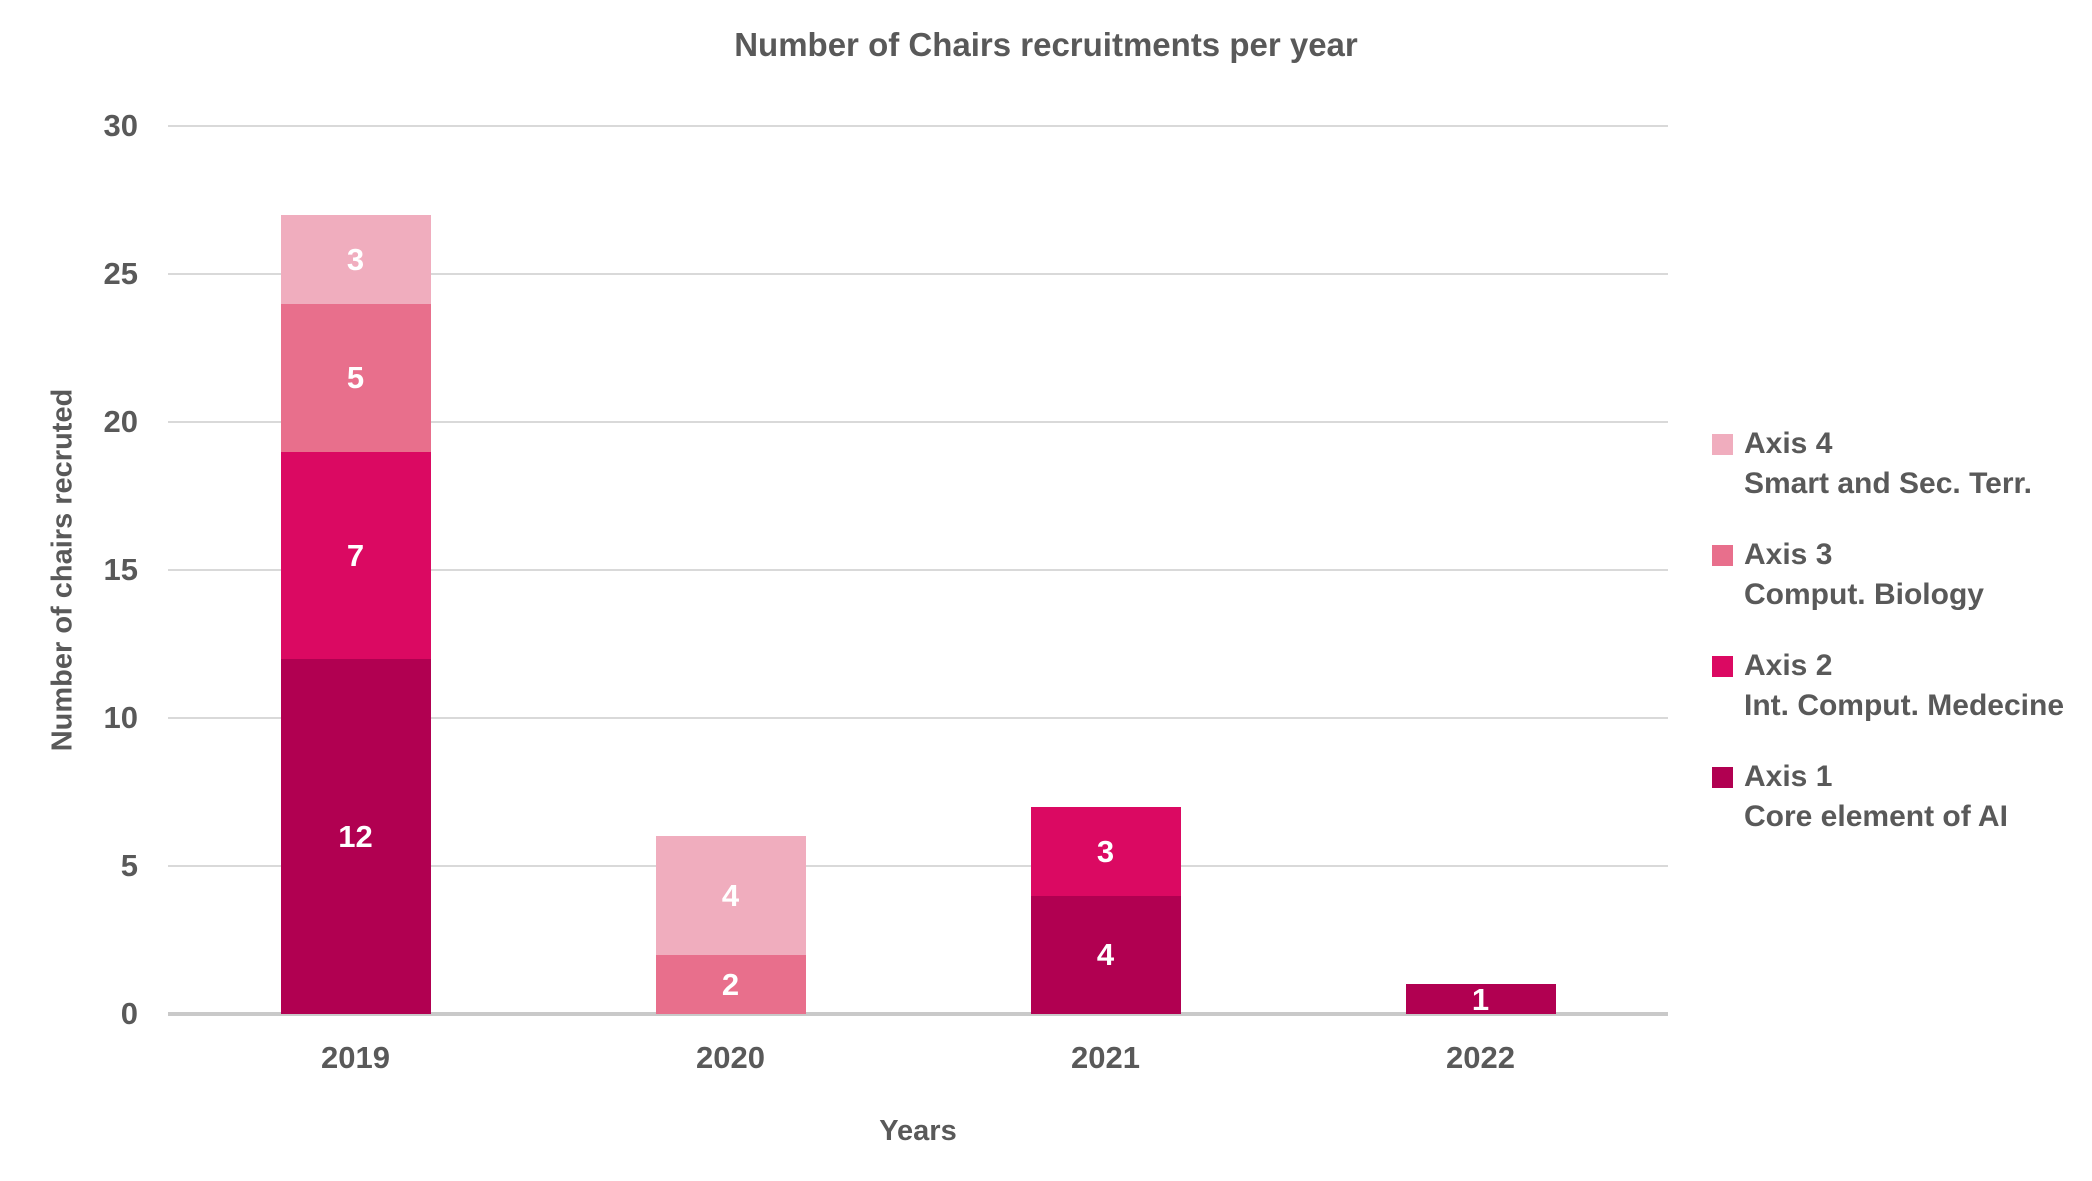  What do you see at coordinates (120, 717) in the screenshot?
I see `y-tick-label: 10` at bounding box center [120, 717].